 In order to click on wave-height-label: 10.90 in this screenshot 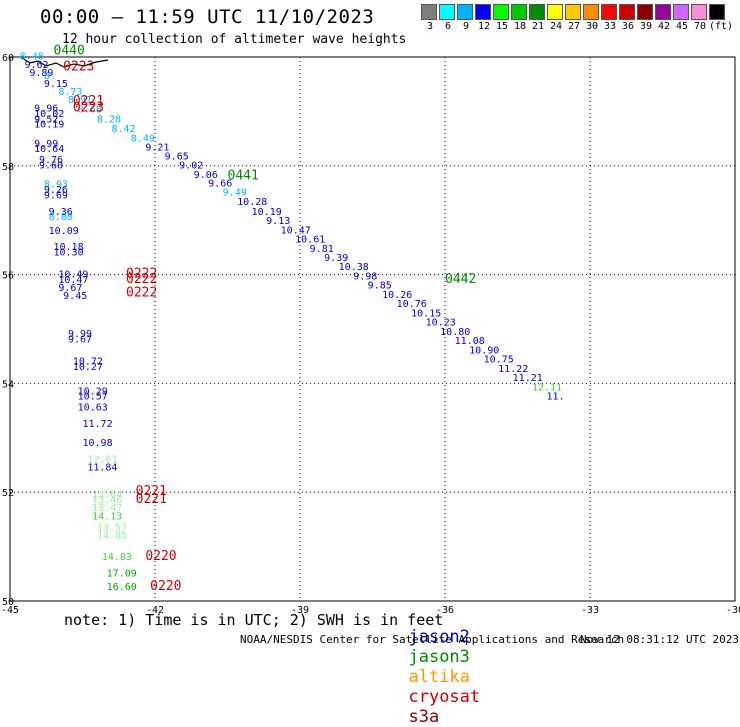, I will do `click(484, 350)`.